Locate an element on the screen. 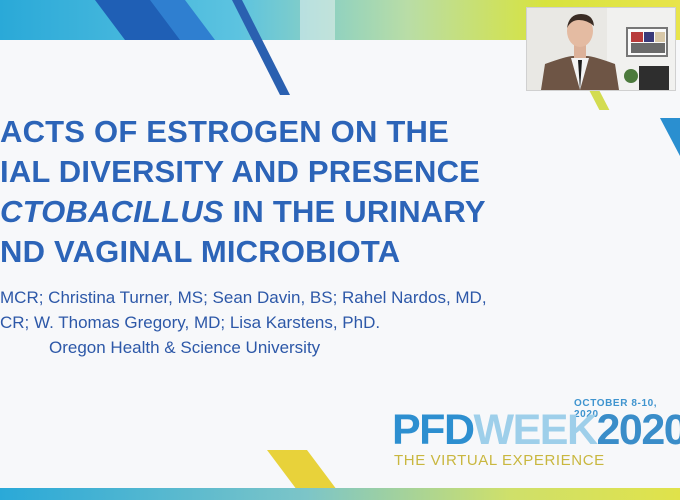 Image resolution: width=680 pixels, height=500 pixels. logo-tagline: THE VIRTUAL EXPERIENCE is located at coordinates (499, 460).